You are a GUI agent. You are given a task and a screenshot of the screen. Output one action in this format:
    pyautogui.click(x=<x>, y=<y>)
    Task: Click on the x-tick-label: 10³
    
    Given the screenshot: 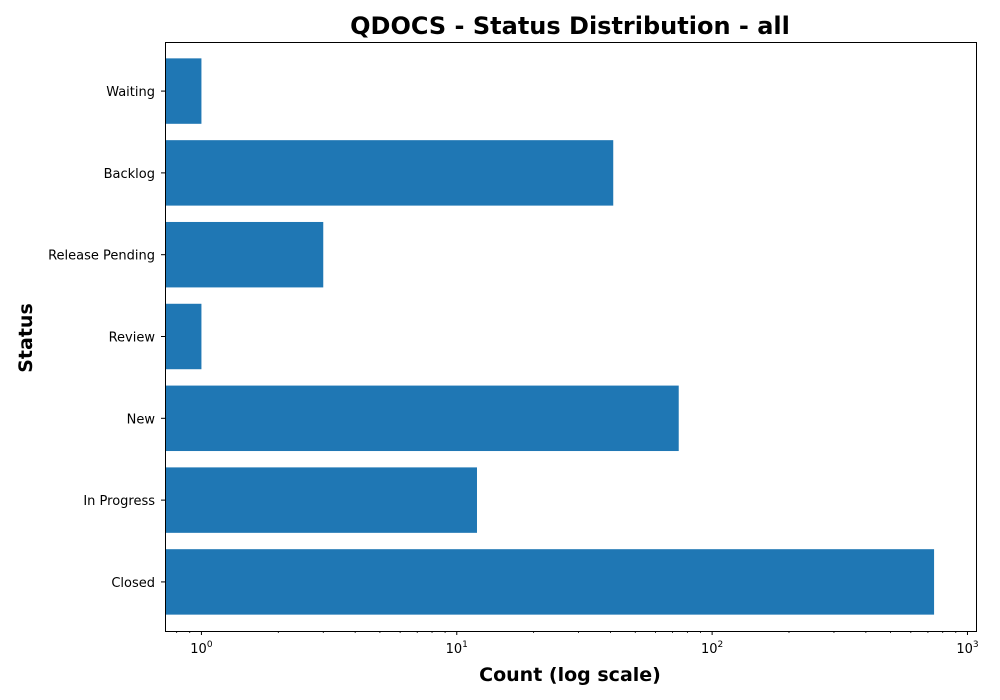 What is the action you would take?
    pyautogui.click(x=967, y=648)
    